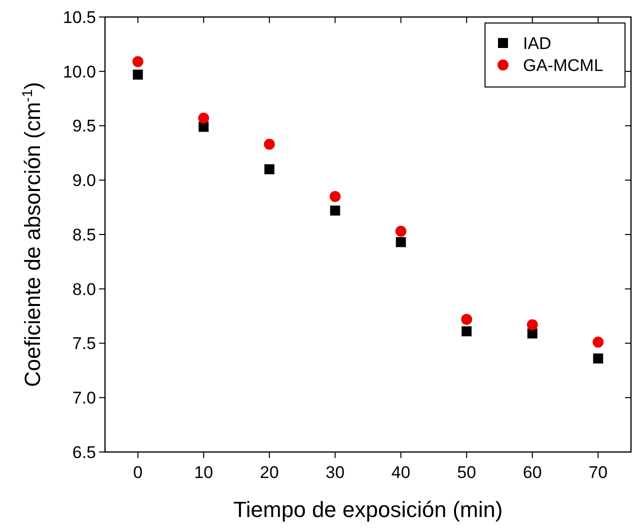 The image size is (634, 529). I want to click on y-tick-label: 6.5, so click(84, 452).